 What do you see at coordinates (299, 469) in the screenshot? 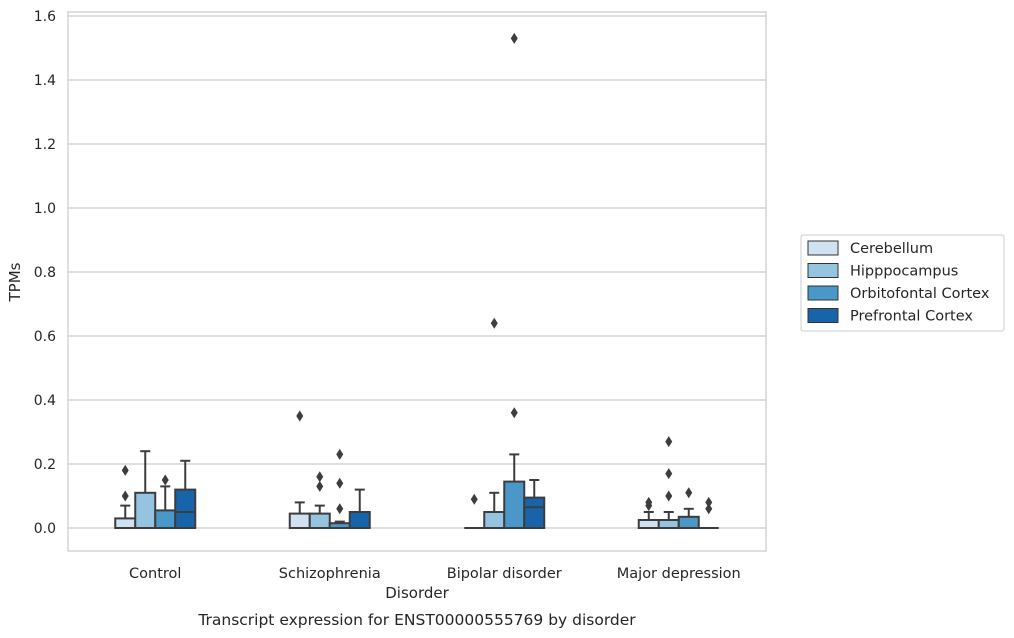
I see `box-cerebellum-schizophrenia` at bounding box center [299, 469].